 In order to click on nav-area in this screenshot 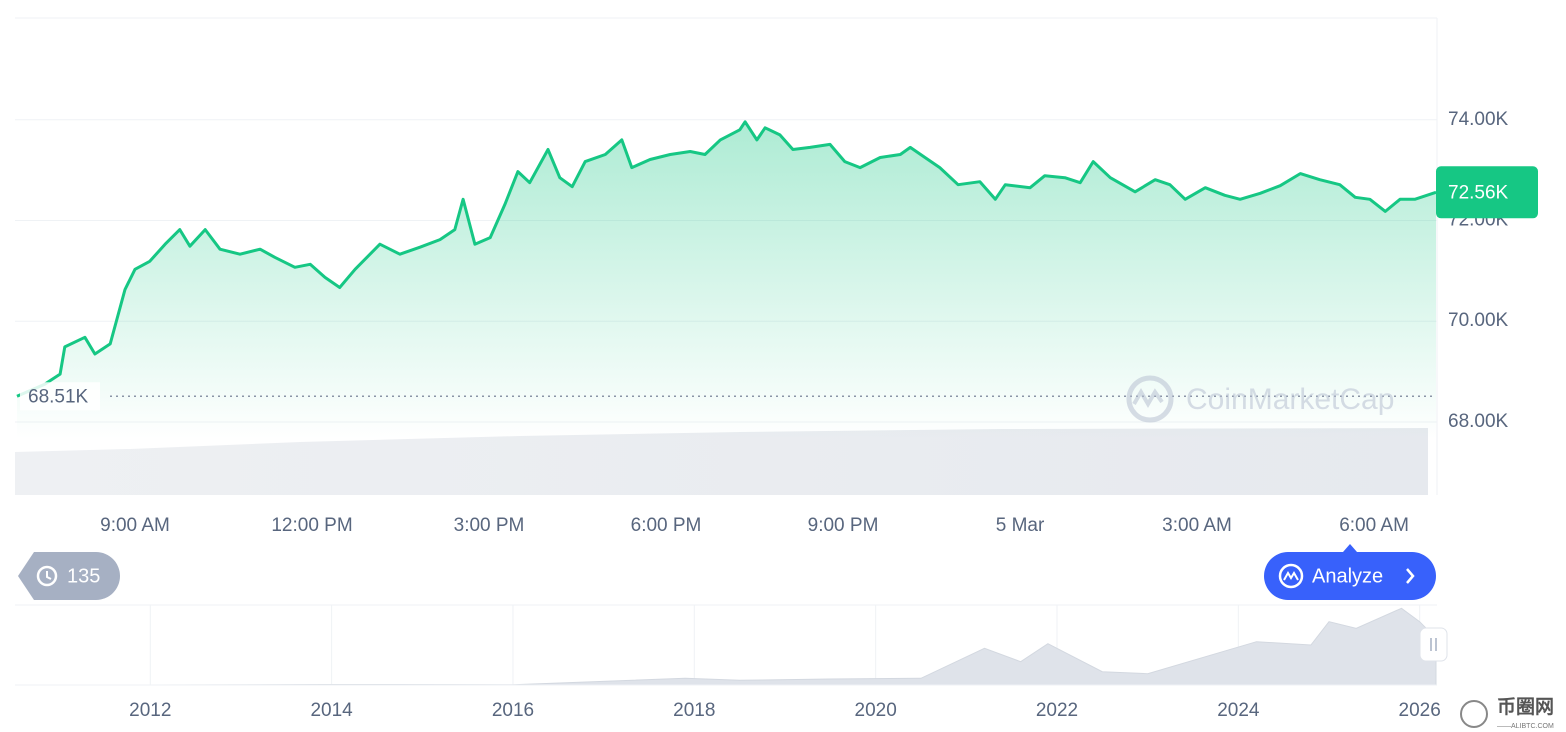, I will do `click(727, 646)`.